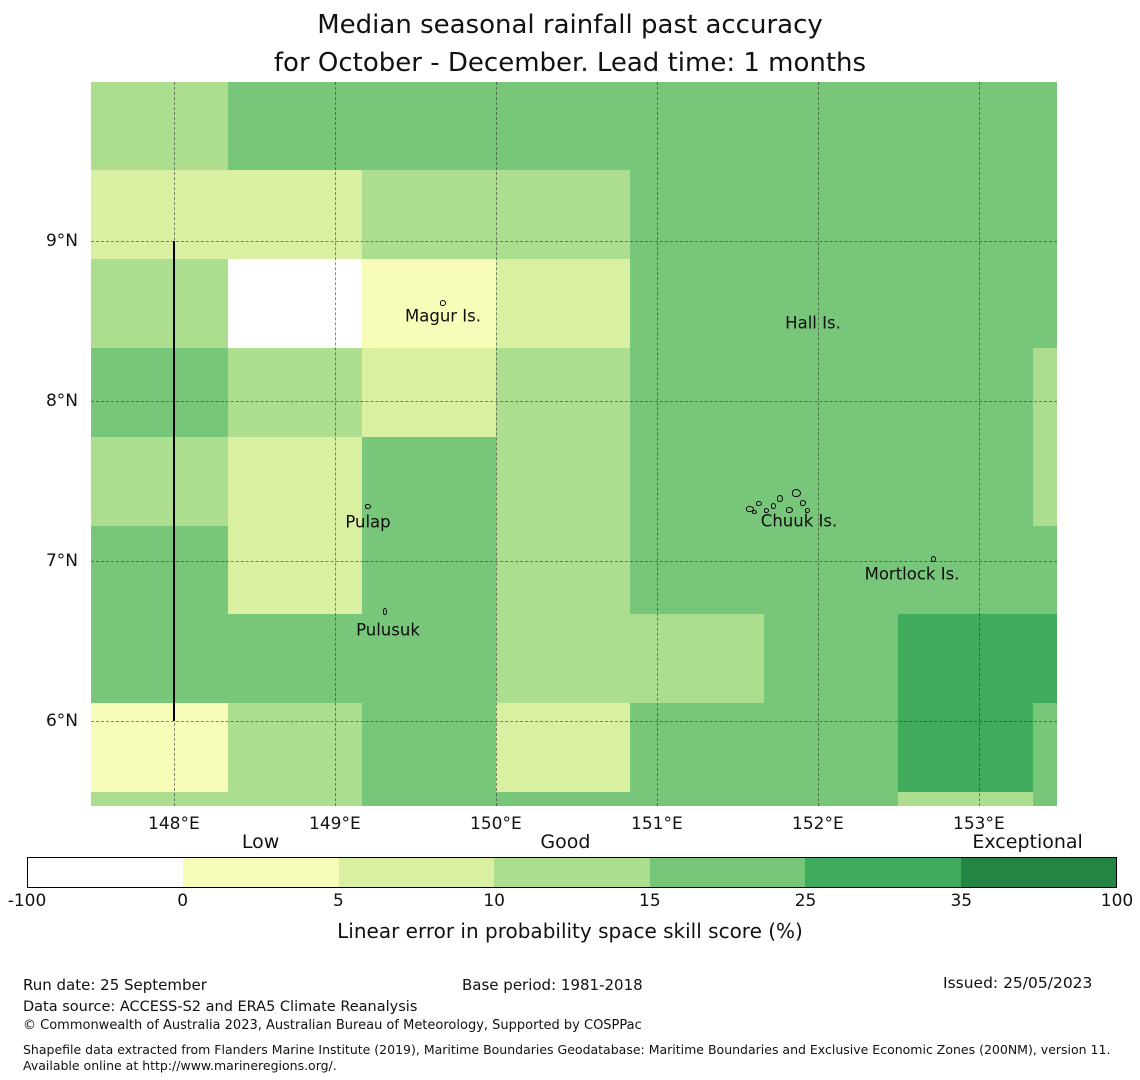 The image size is (1140, 1080). I want to click on island-label: Pulap, so click(368, 522).